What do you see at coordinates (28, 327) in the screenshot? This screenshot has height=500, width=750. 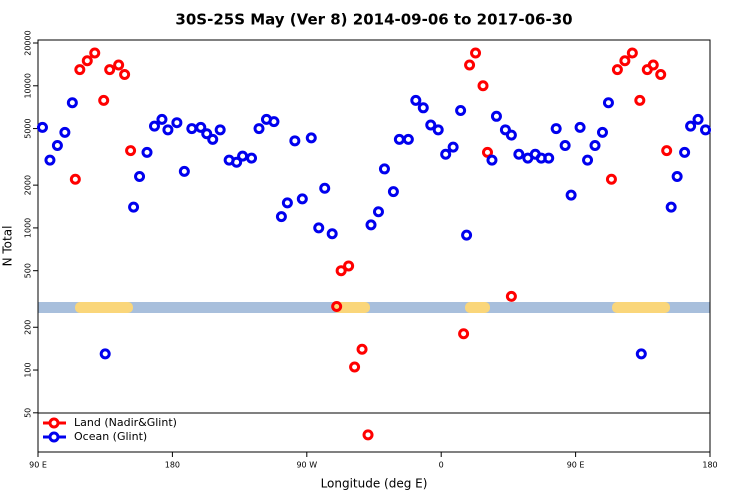 I see `y-tick-label: 200` at bounding box center [28, 327].